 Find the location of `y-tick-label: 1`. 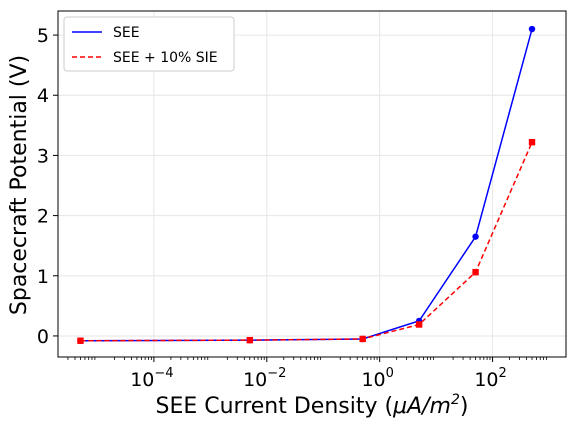

y-tick-label: 1 is located at coordinates (43, 277).